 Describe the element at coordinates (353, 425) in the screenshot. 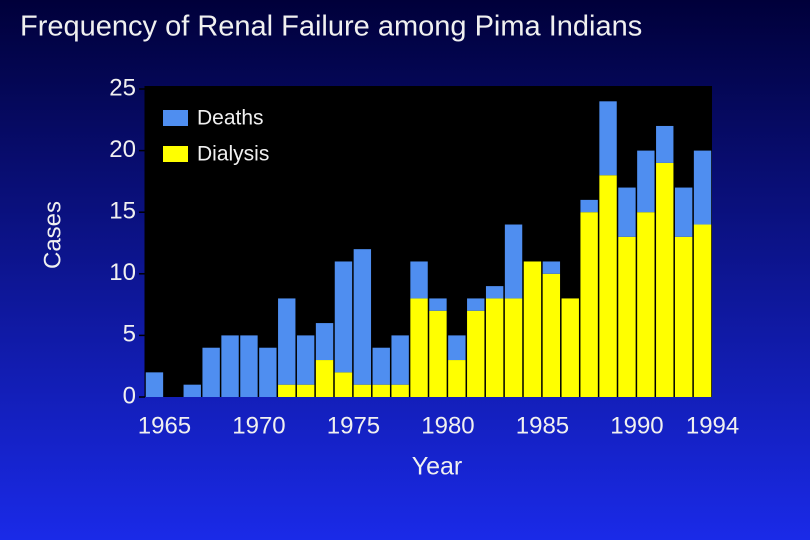

I see `x-tick-label: 1975` at that location.